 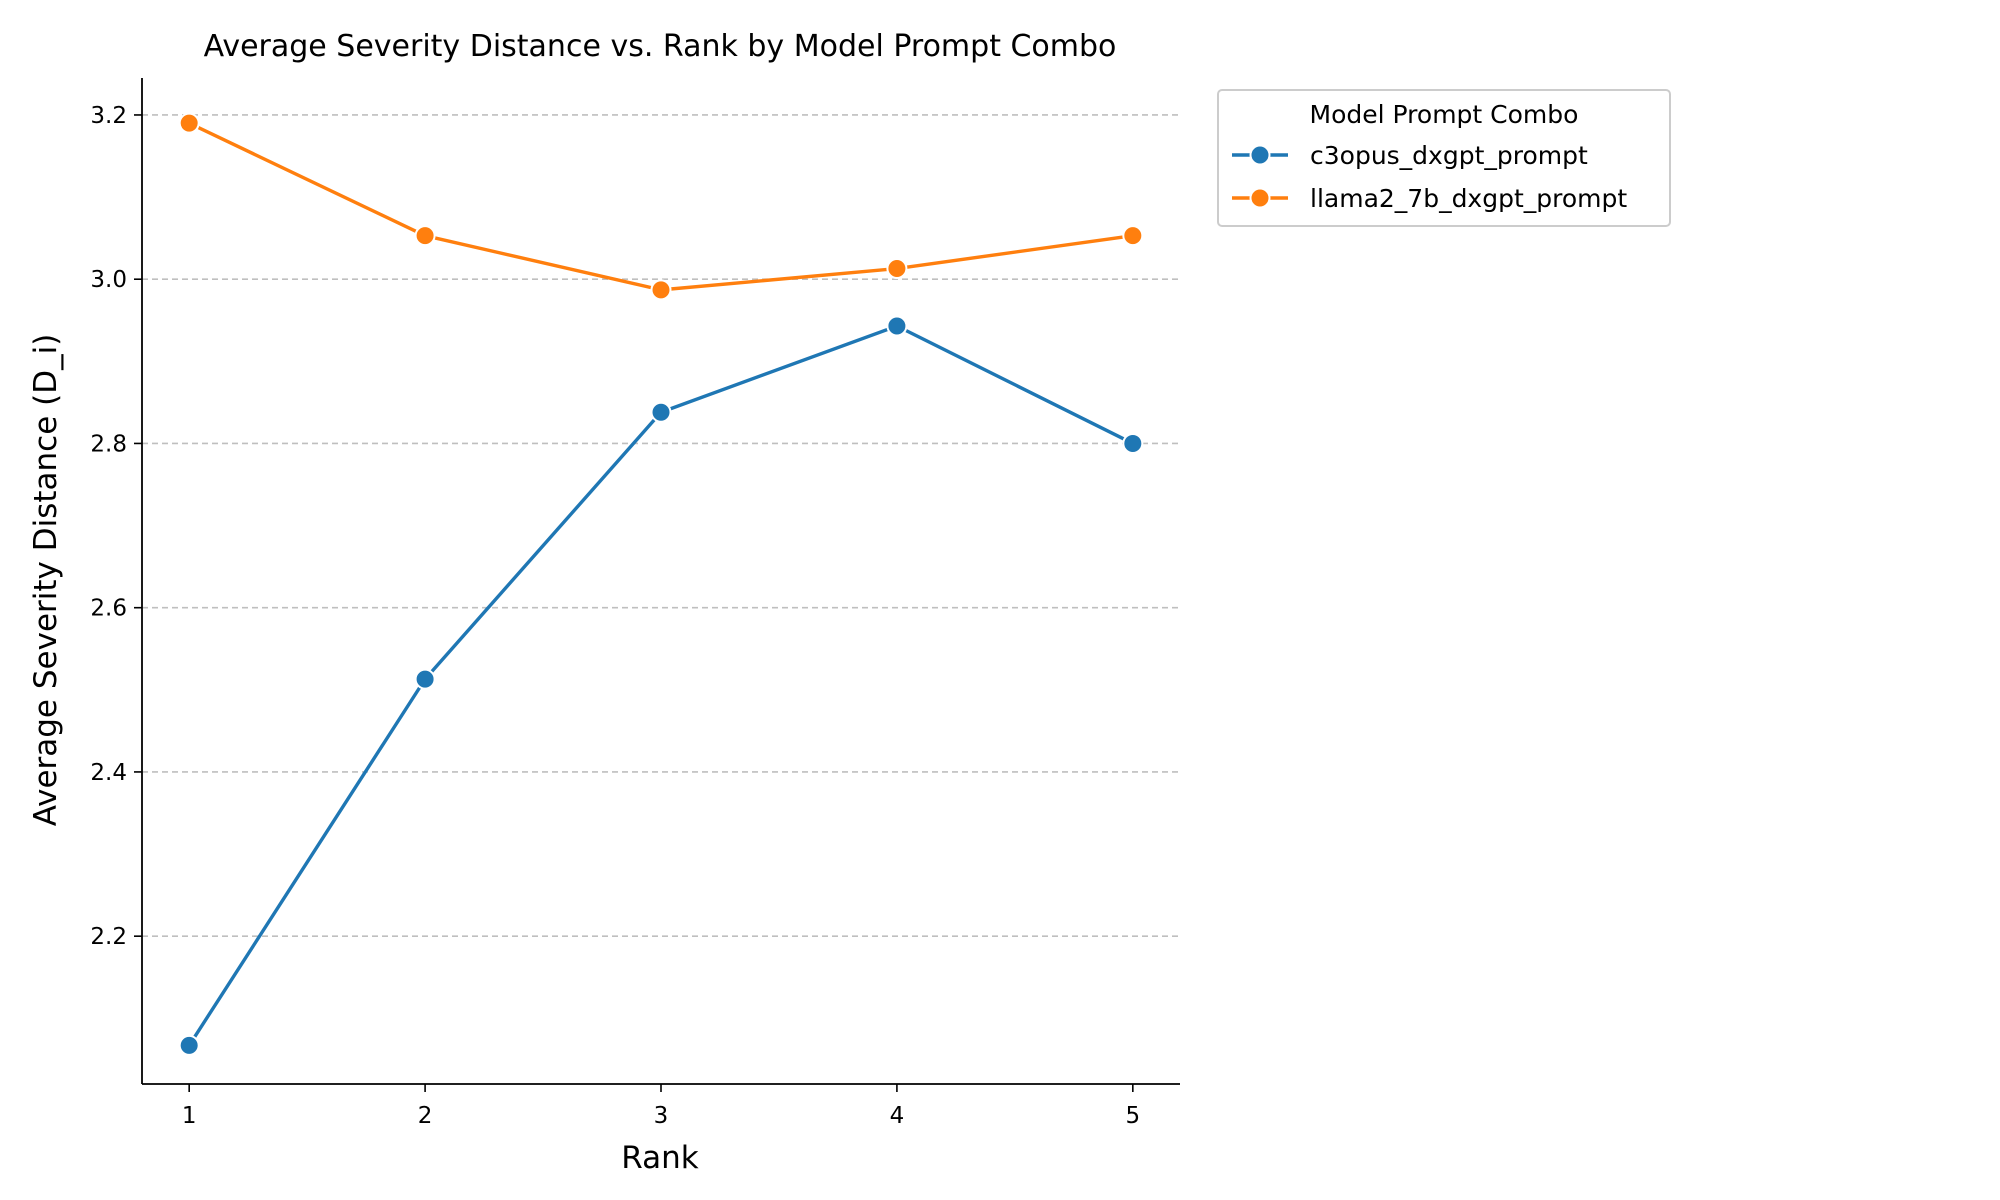 What do you see at coordinates (661, 206) in the screenshot?
I see `series-llama2-7b-dxgpt-prompt` at bounding box center [661, 206].